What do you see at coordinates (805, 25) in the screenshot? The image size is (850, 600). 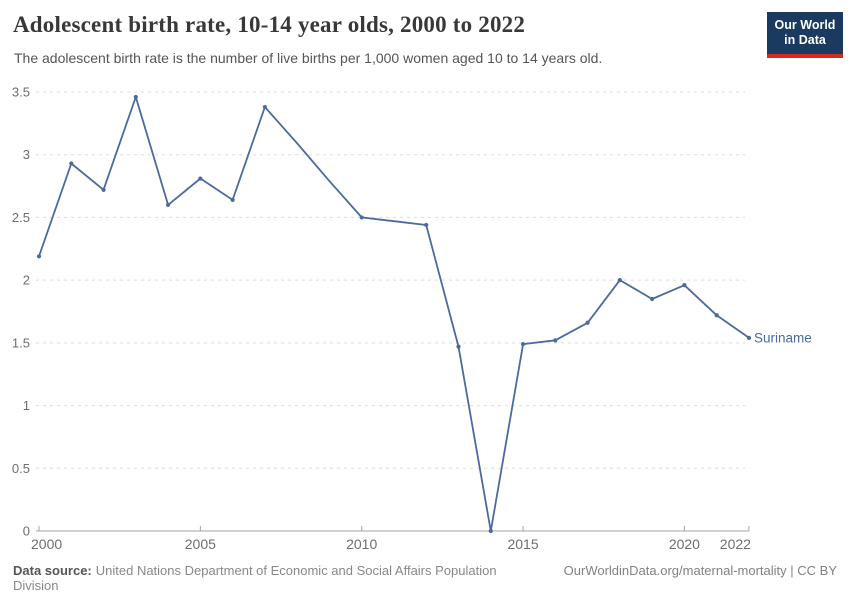 I see `owid-logo-line1: Our World` at bounding box center [805, 25].